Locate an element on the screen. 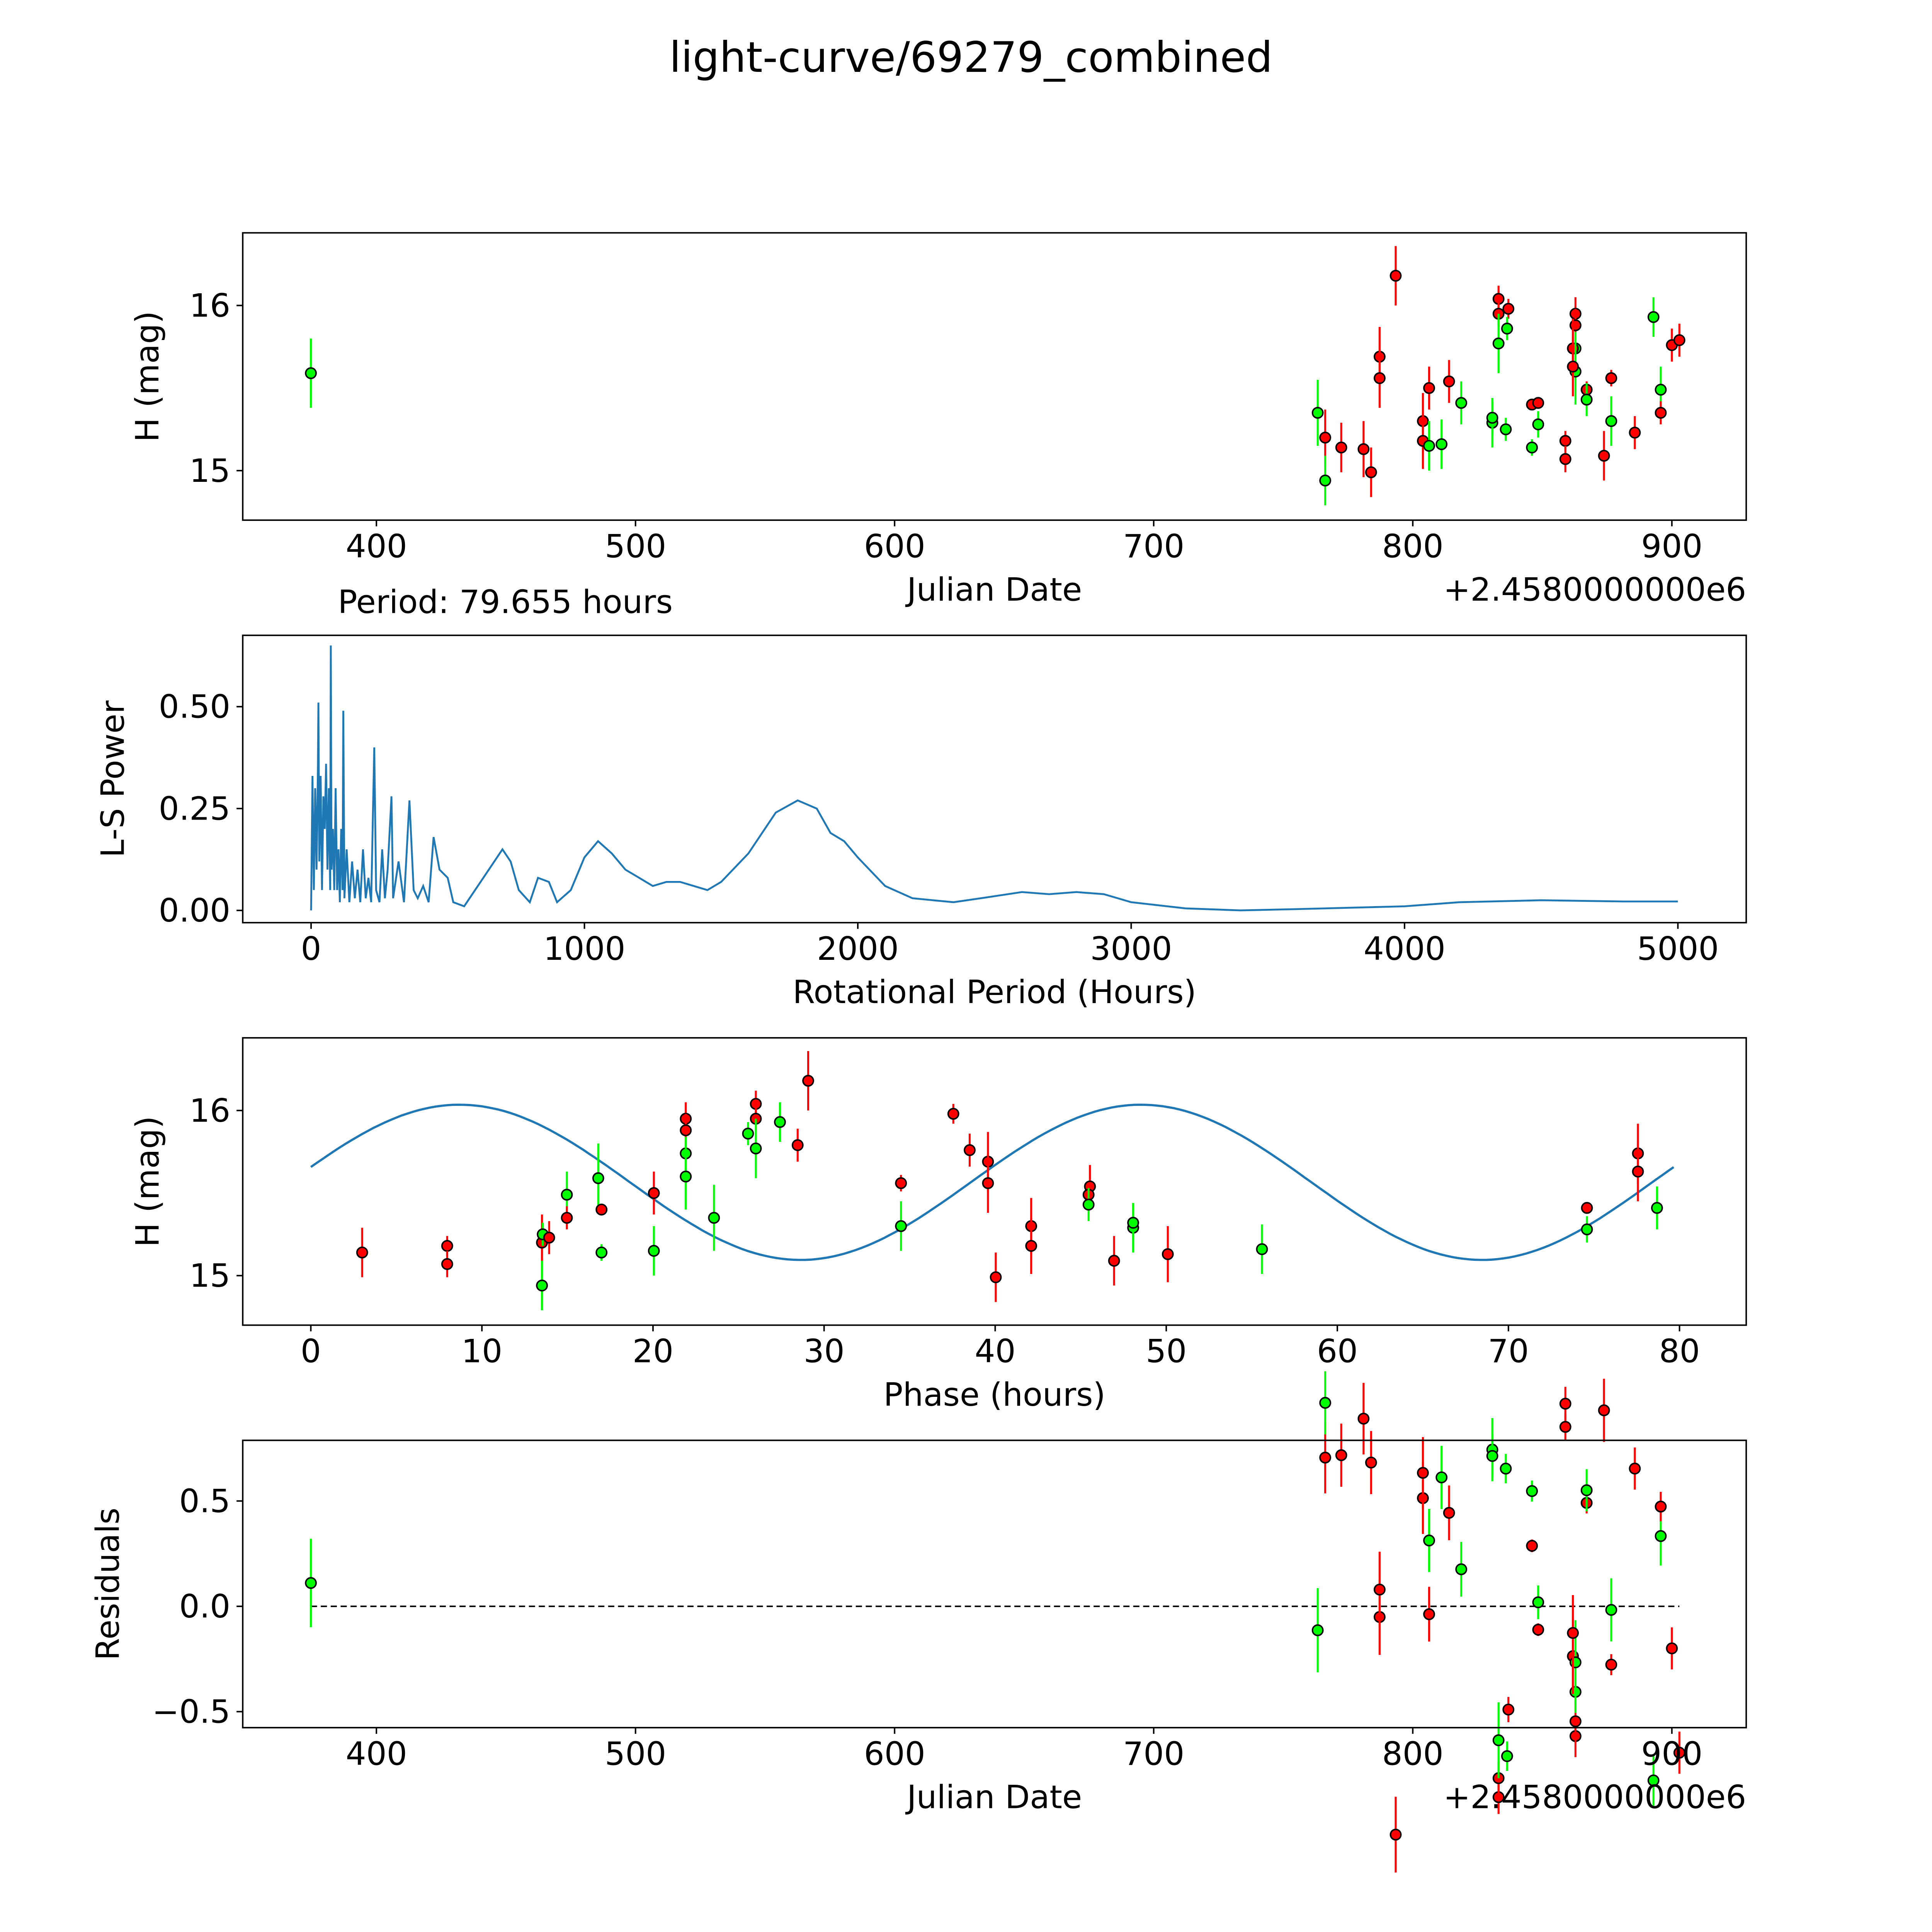 This screenshot has width=1932, height=1932. axes-frame is located at coordinates (994, 779).